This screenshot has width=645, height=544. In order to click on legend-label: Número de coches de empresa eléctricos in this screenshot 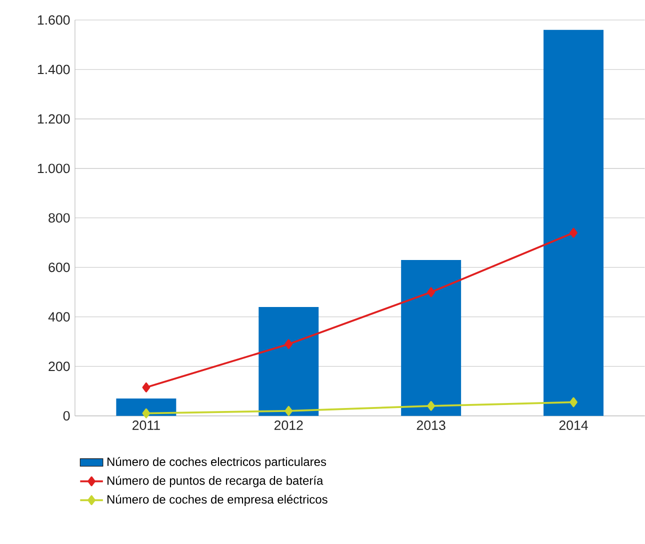, I will do `click(218, 500)`.